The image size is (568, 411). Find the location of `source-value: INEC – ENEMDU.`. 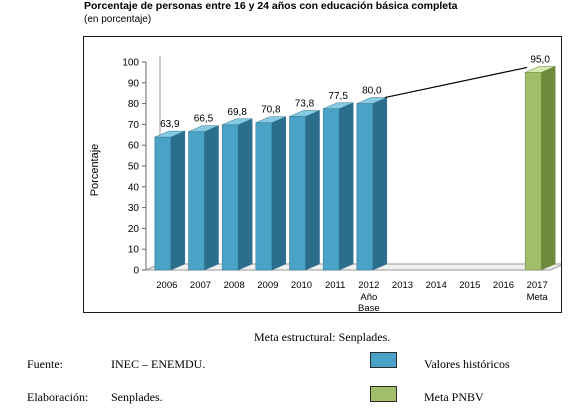

source-value: INEC – ENEMDU. is located at coordinates (158, 364).